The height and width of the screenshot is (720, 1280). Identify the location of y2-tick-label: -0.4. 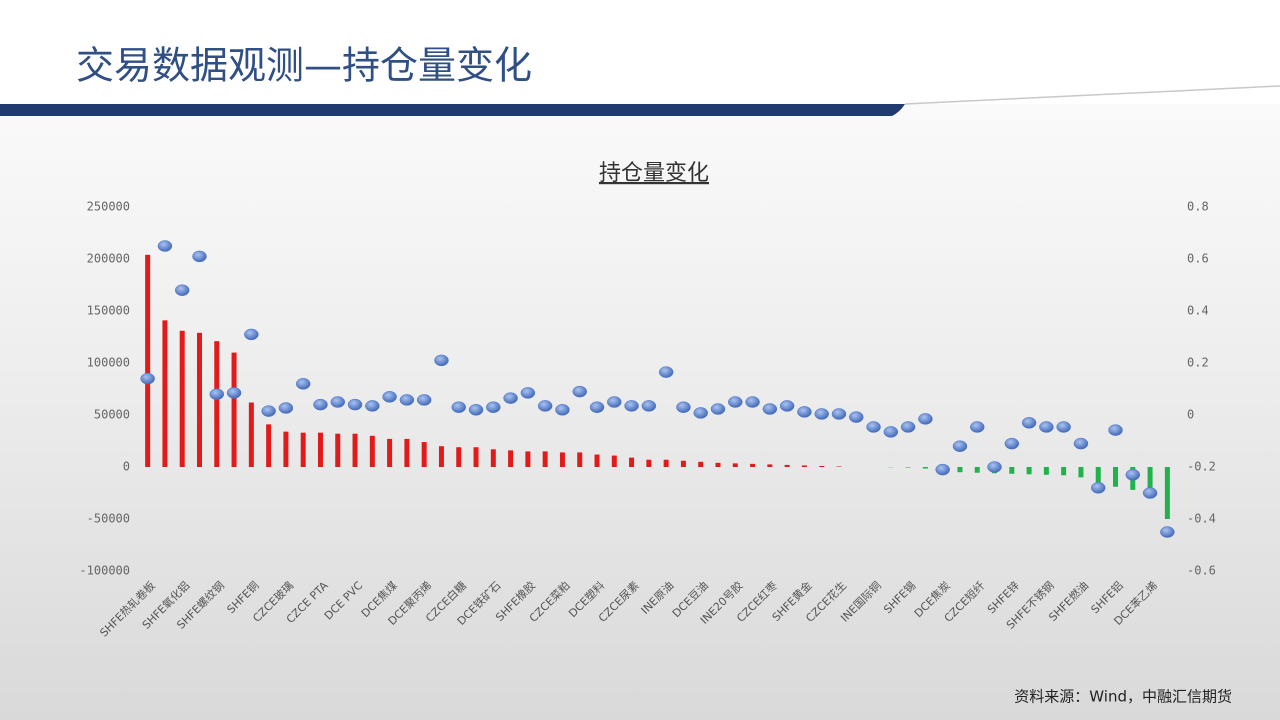
(1201, 519).